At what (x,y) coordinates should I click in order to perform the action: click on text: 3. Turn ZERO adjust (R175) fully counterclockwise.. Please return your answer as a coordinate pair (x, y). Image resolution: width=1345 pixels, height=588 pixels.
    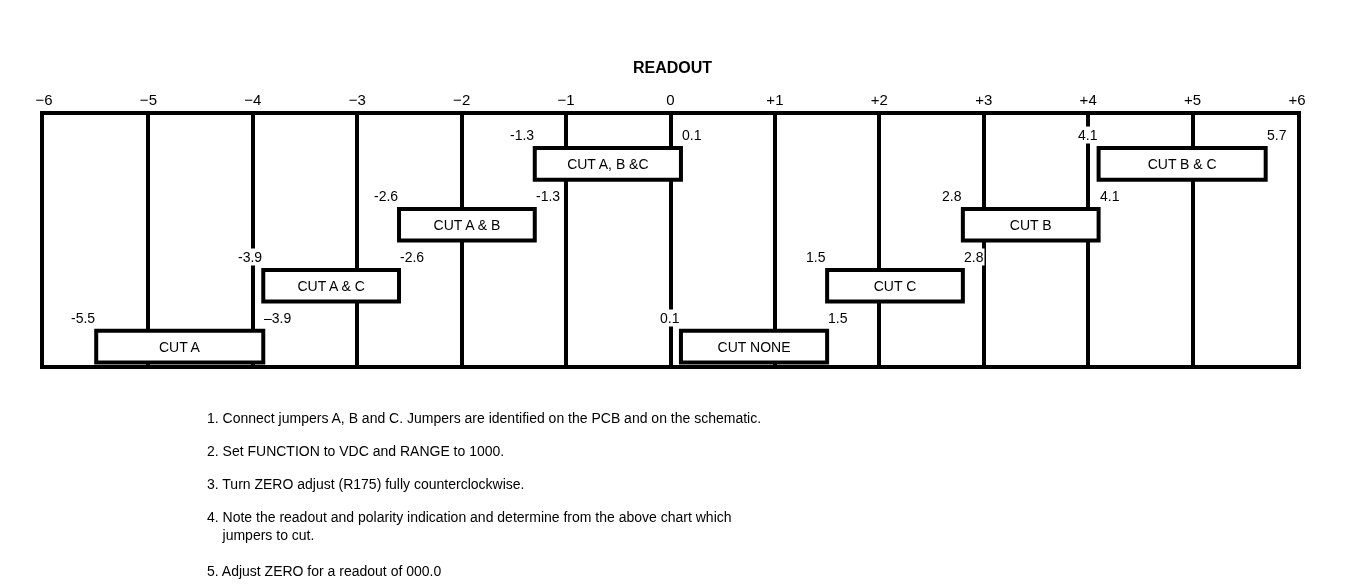
    Looking at the image, I should click on (366, 484).